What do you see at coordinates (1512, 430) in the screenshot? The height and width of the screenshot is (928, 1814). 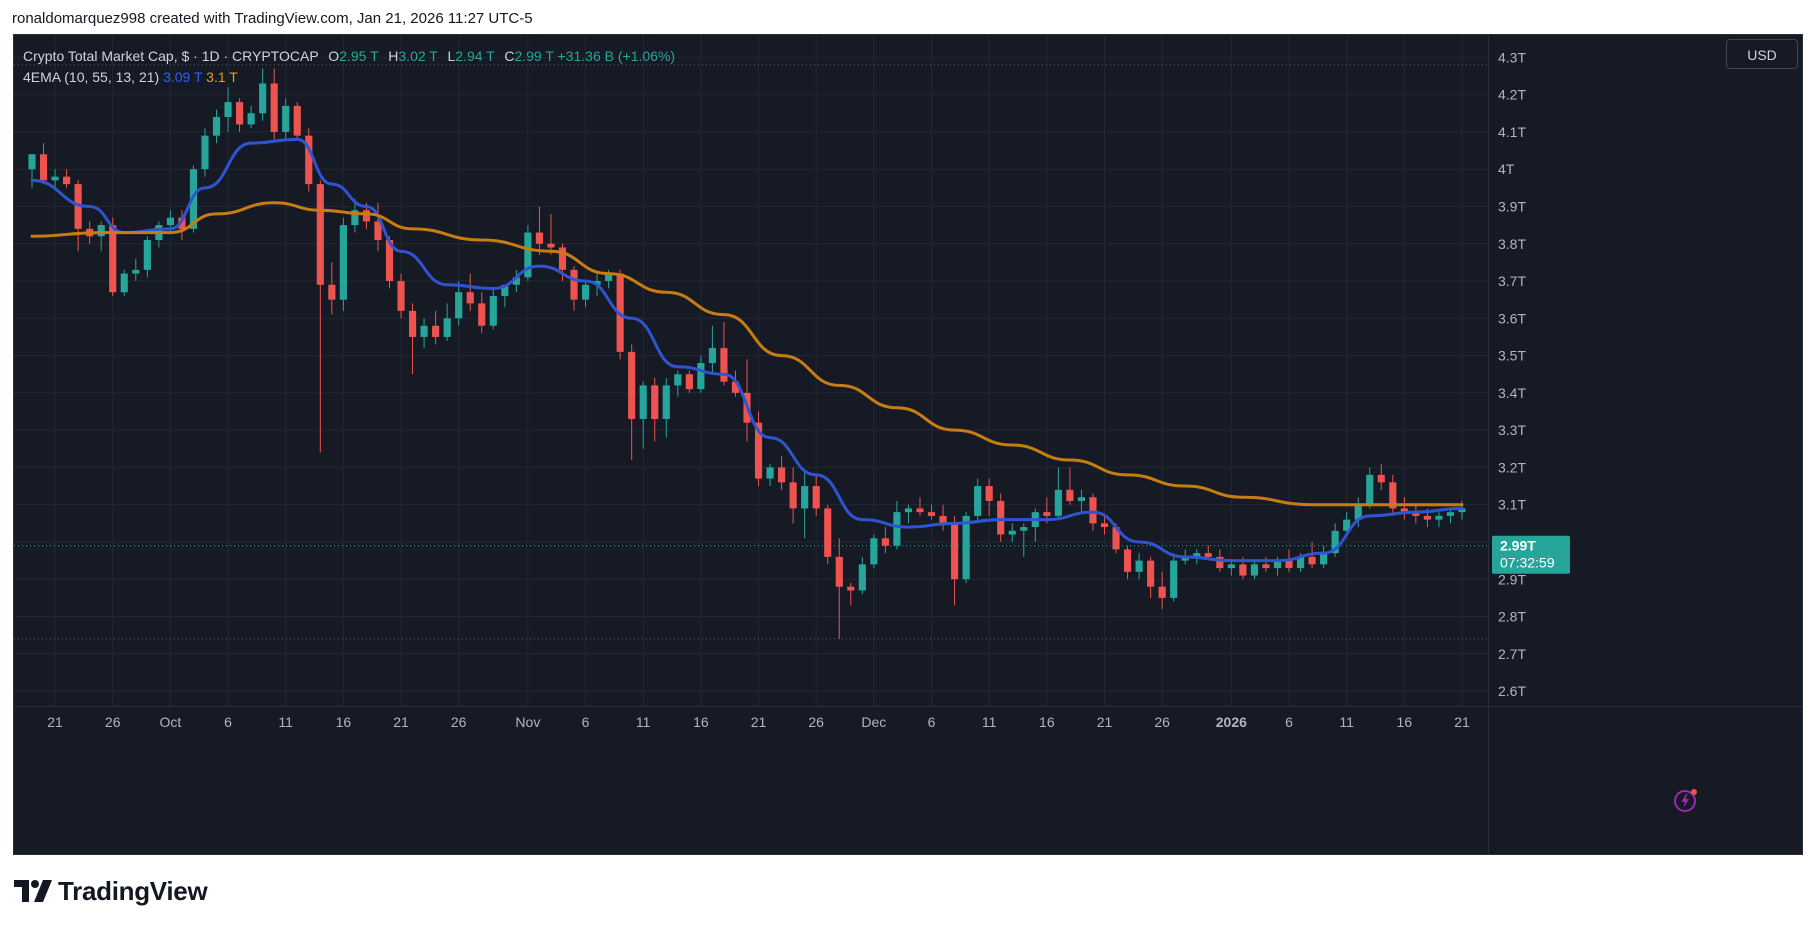 I see `price-tick-label: 3.3T` at bounding box center [1512, 430].